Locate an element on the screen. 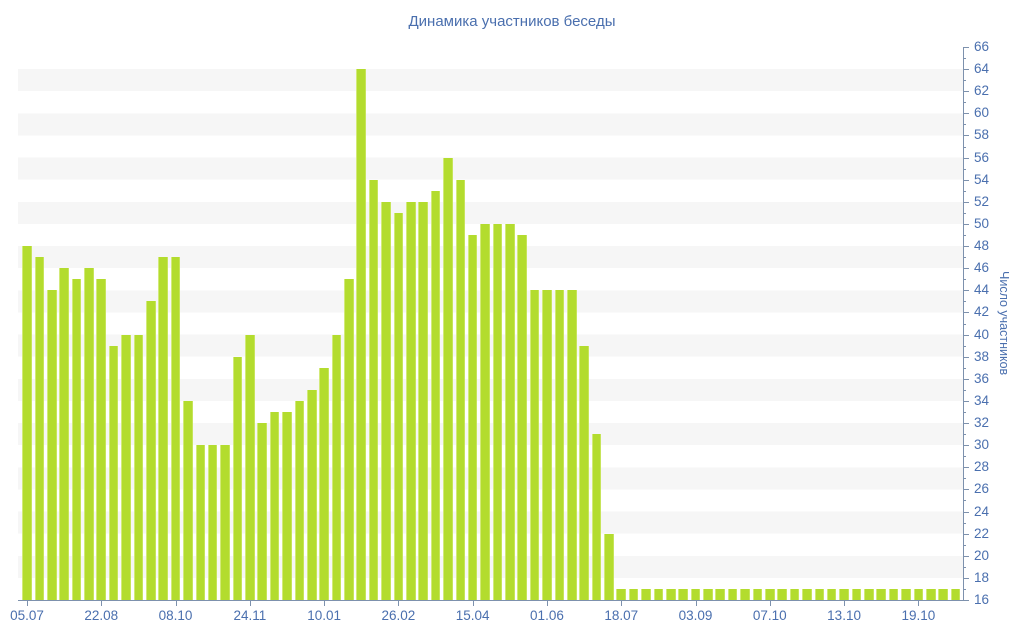  y-tick-label: 22 is located at coordinates (982, 533).